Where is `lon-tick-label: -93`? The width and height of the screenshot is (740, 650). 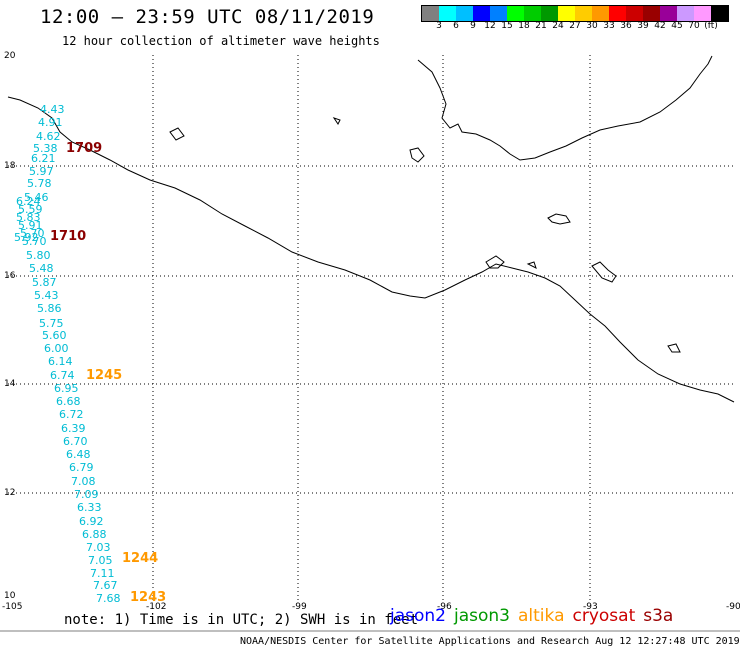 lon-tick-label: -93 is located at coordinates (590, 607).